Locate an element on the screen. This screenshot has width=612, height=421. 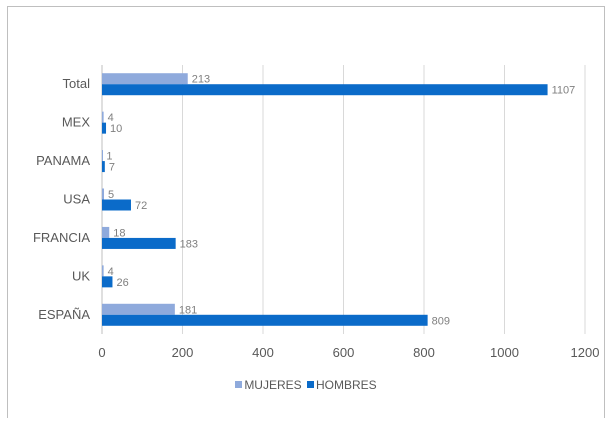
x-tick-label: 1000 is located at coordinates (504, 352).